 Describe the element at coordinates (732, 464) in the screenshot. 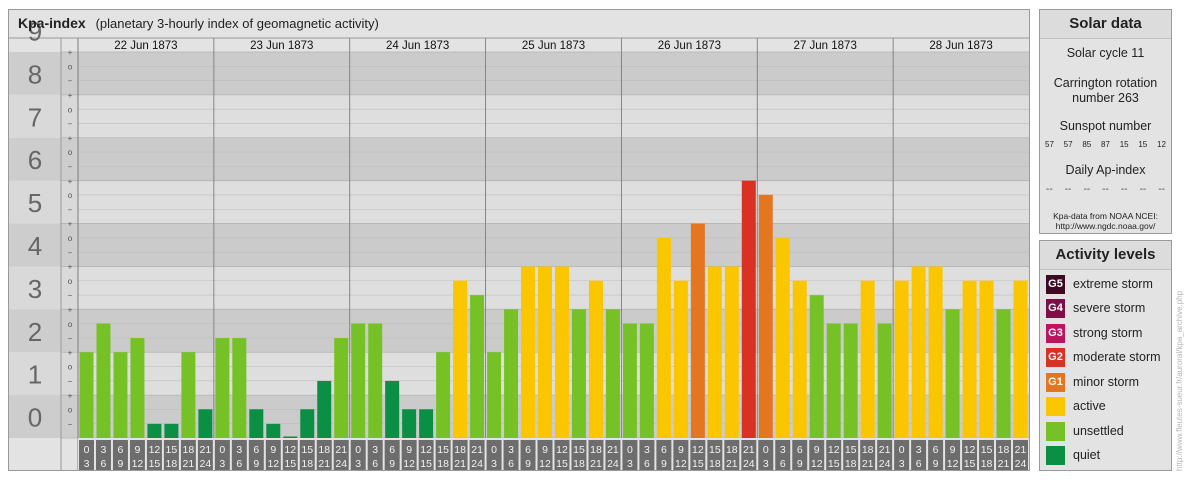

I see `interval-end-label: 21` at that location.